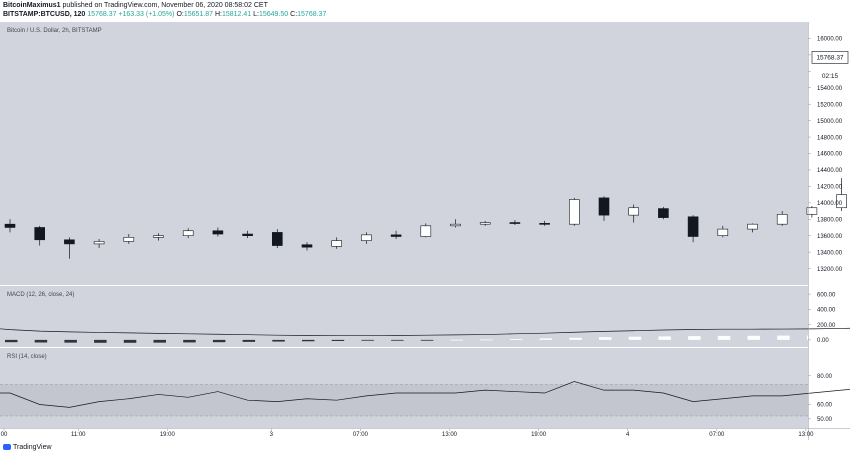 The image size is (850, 456). I want to click on price-tick-label: 14600.00, so click(830, 155).